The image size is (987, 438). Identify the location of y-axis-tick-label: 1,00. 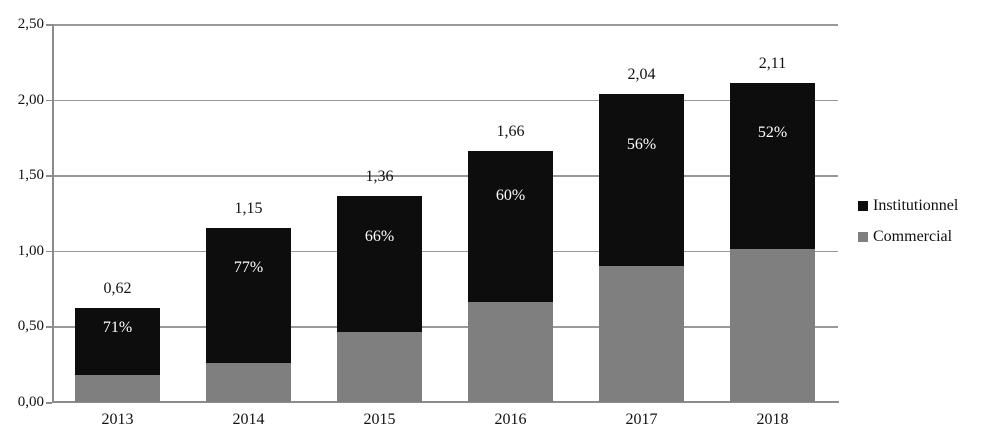
(30, 250).